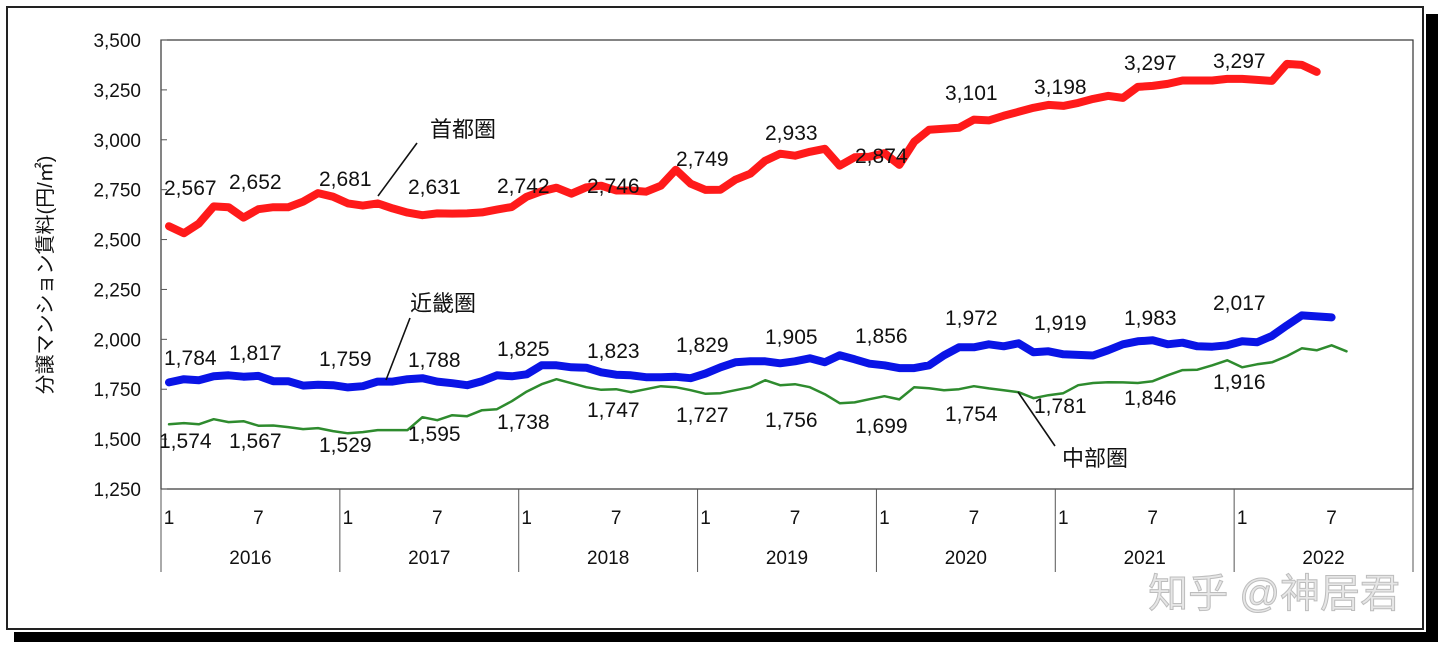  Describe the element at coordinates (1239, 382) in the screenshot. I see `data-label: 1,916` at that location.